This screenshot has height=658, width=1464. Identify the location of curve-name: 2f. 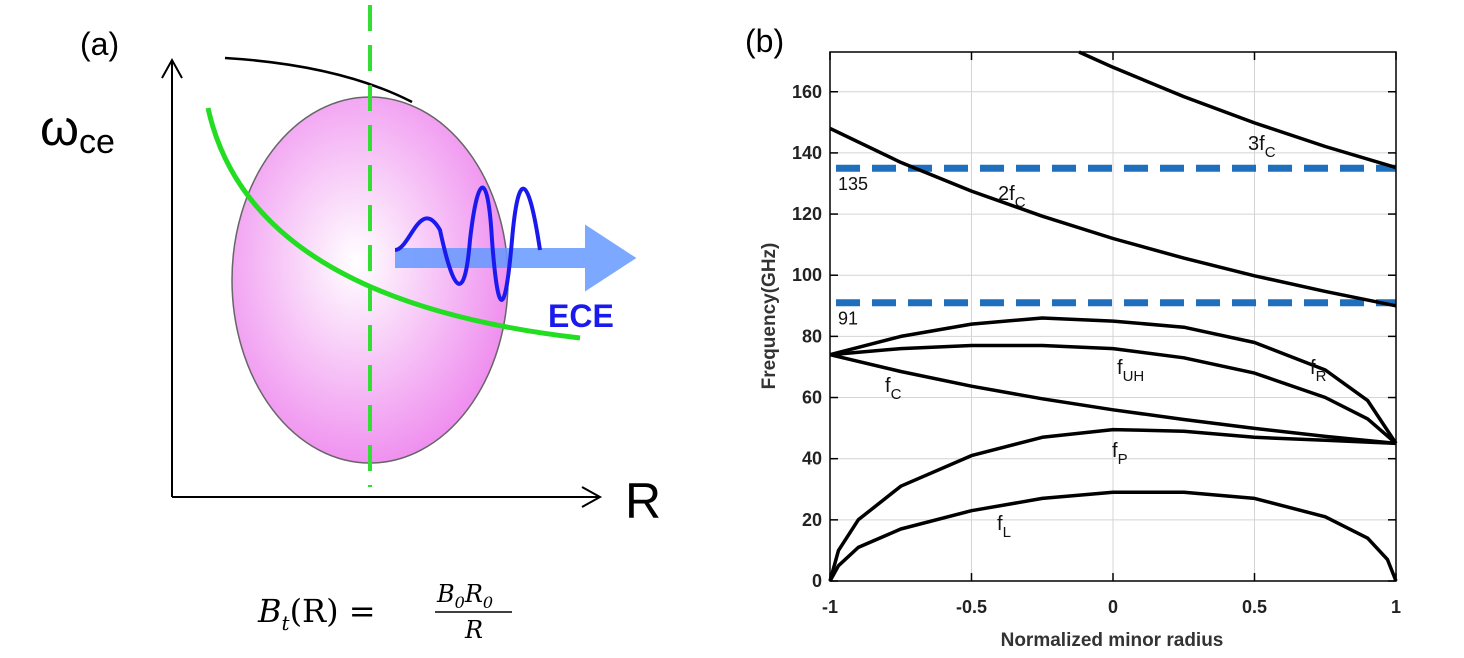
(1006, 194).